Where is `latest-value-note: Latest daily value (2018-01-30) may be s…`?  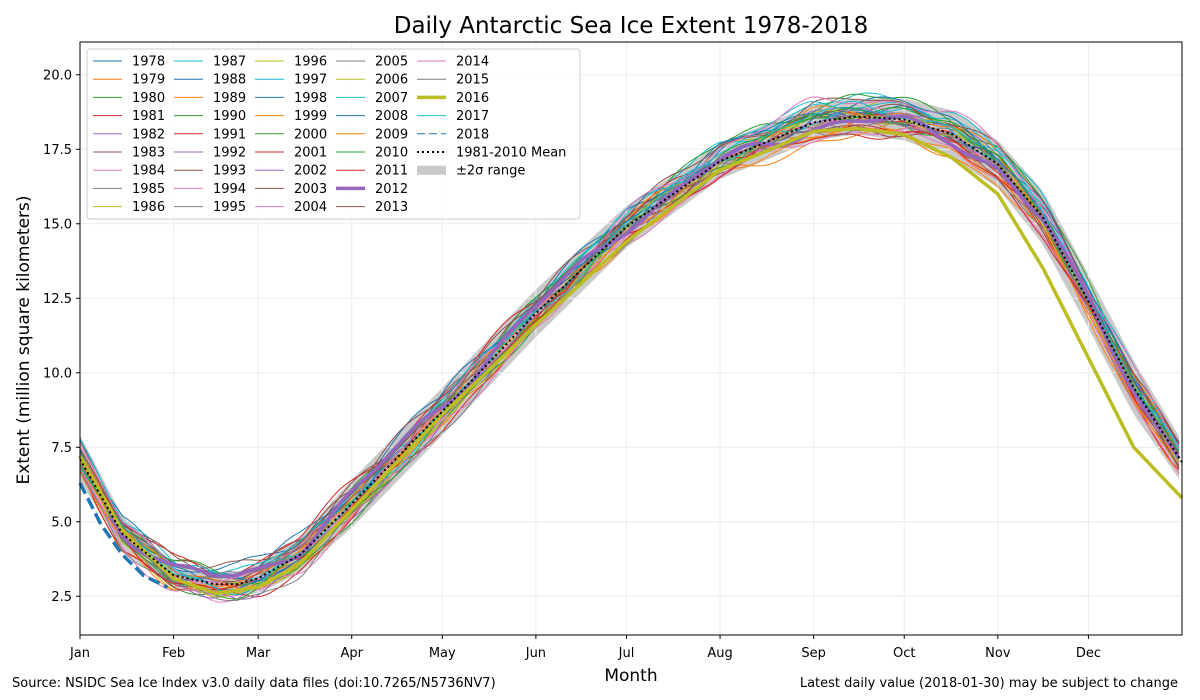 latest-value-note: Latest daily value (2018-01-30) may be s… is located at coordinates (988, 683).